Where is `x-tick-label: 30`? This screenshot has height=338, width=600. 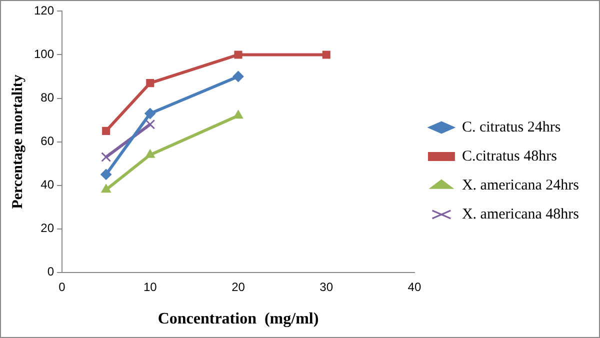 x-tick-label: 30 is located at coordinates (327, 287).